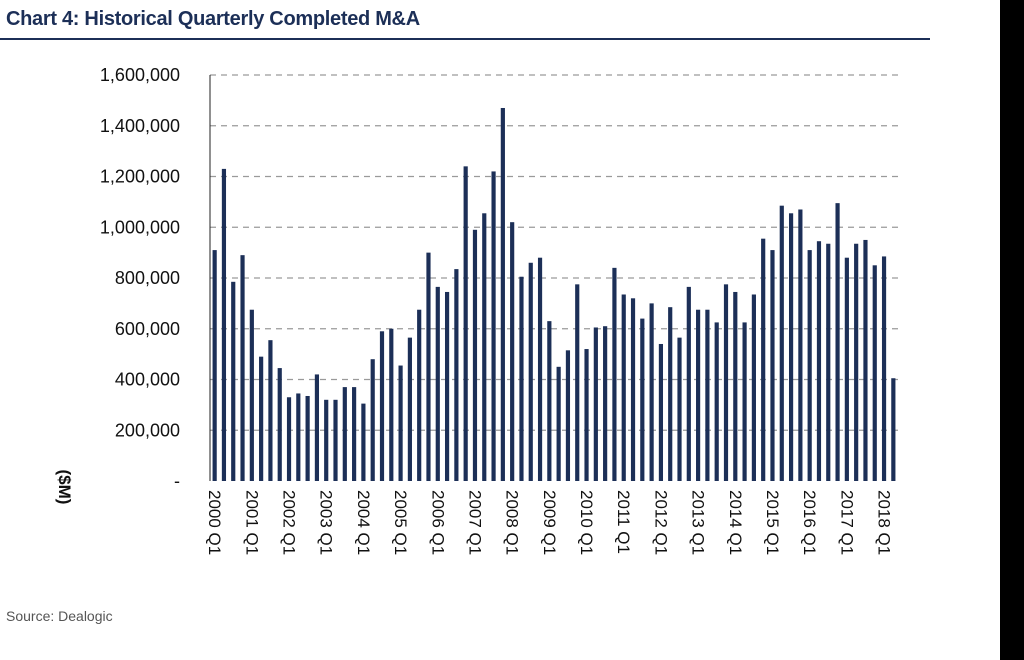  Describe the element at coordinates (400, 522) in the screenshot. I see `x-tick-label: 2005 Q1` at that location.